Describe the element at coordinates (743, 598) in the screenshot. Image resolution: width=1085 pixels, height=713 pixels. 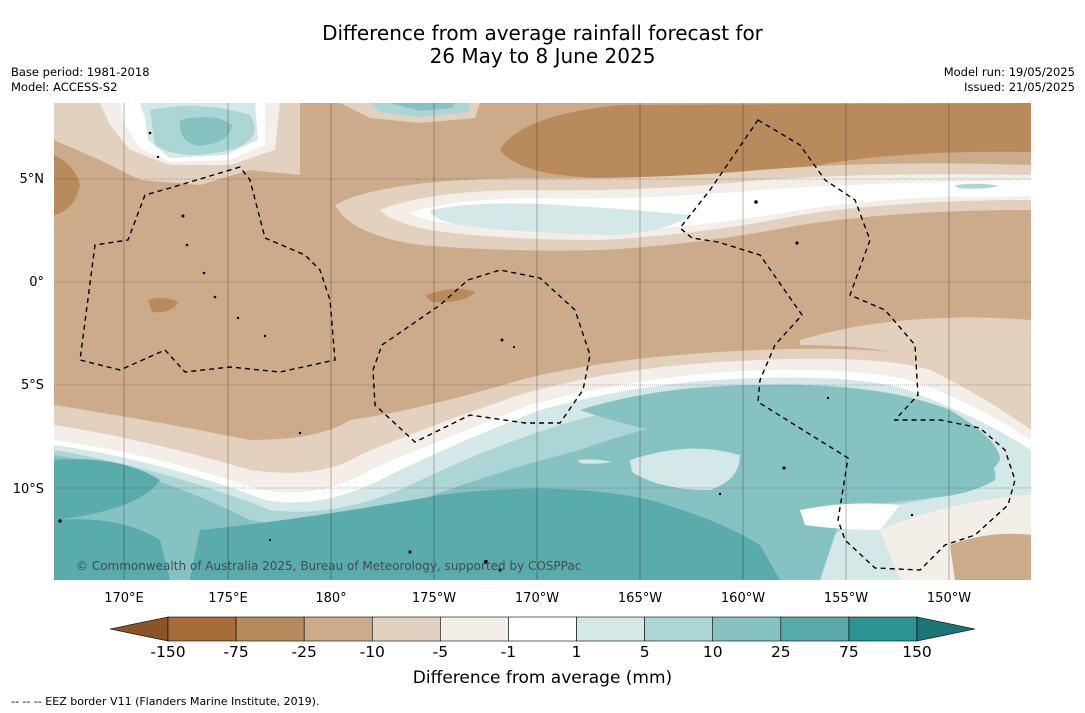
I see `lon-label: 160°W` at that location.